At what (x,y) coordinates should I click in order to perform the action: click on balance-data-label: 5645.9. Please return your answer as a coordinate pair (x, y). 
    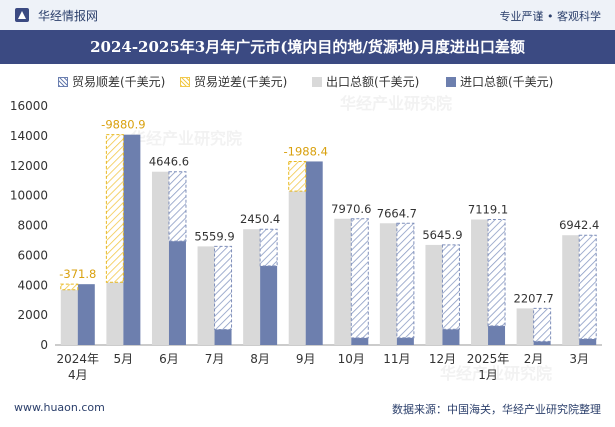
    Looking at the image, I should click on (442, 235).